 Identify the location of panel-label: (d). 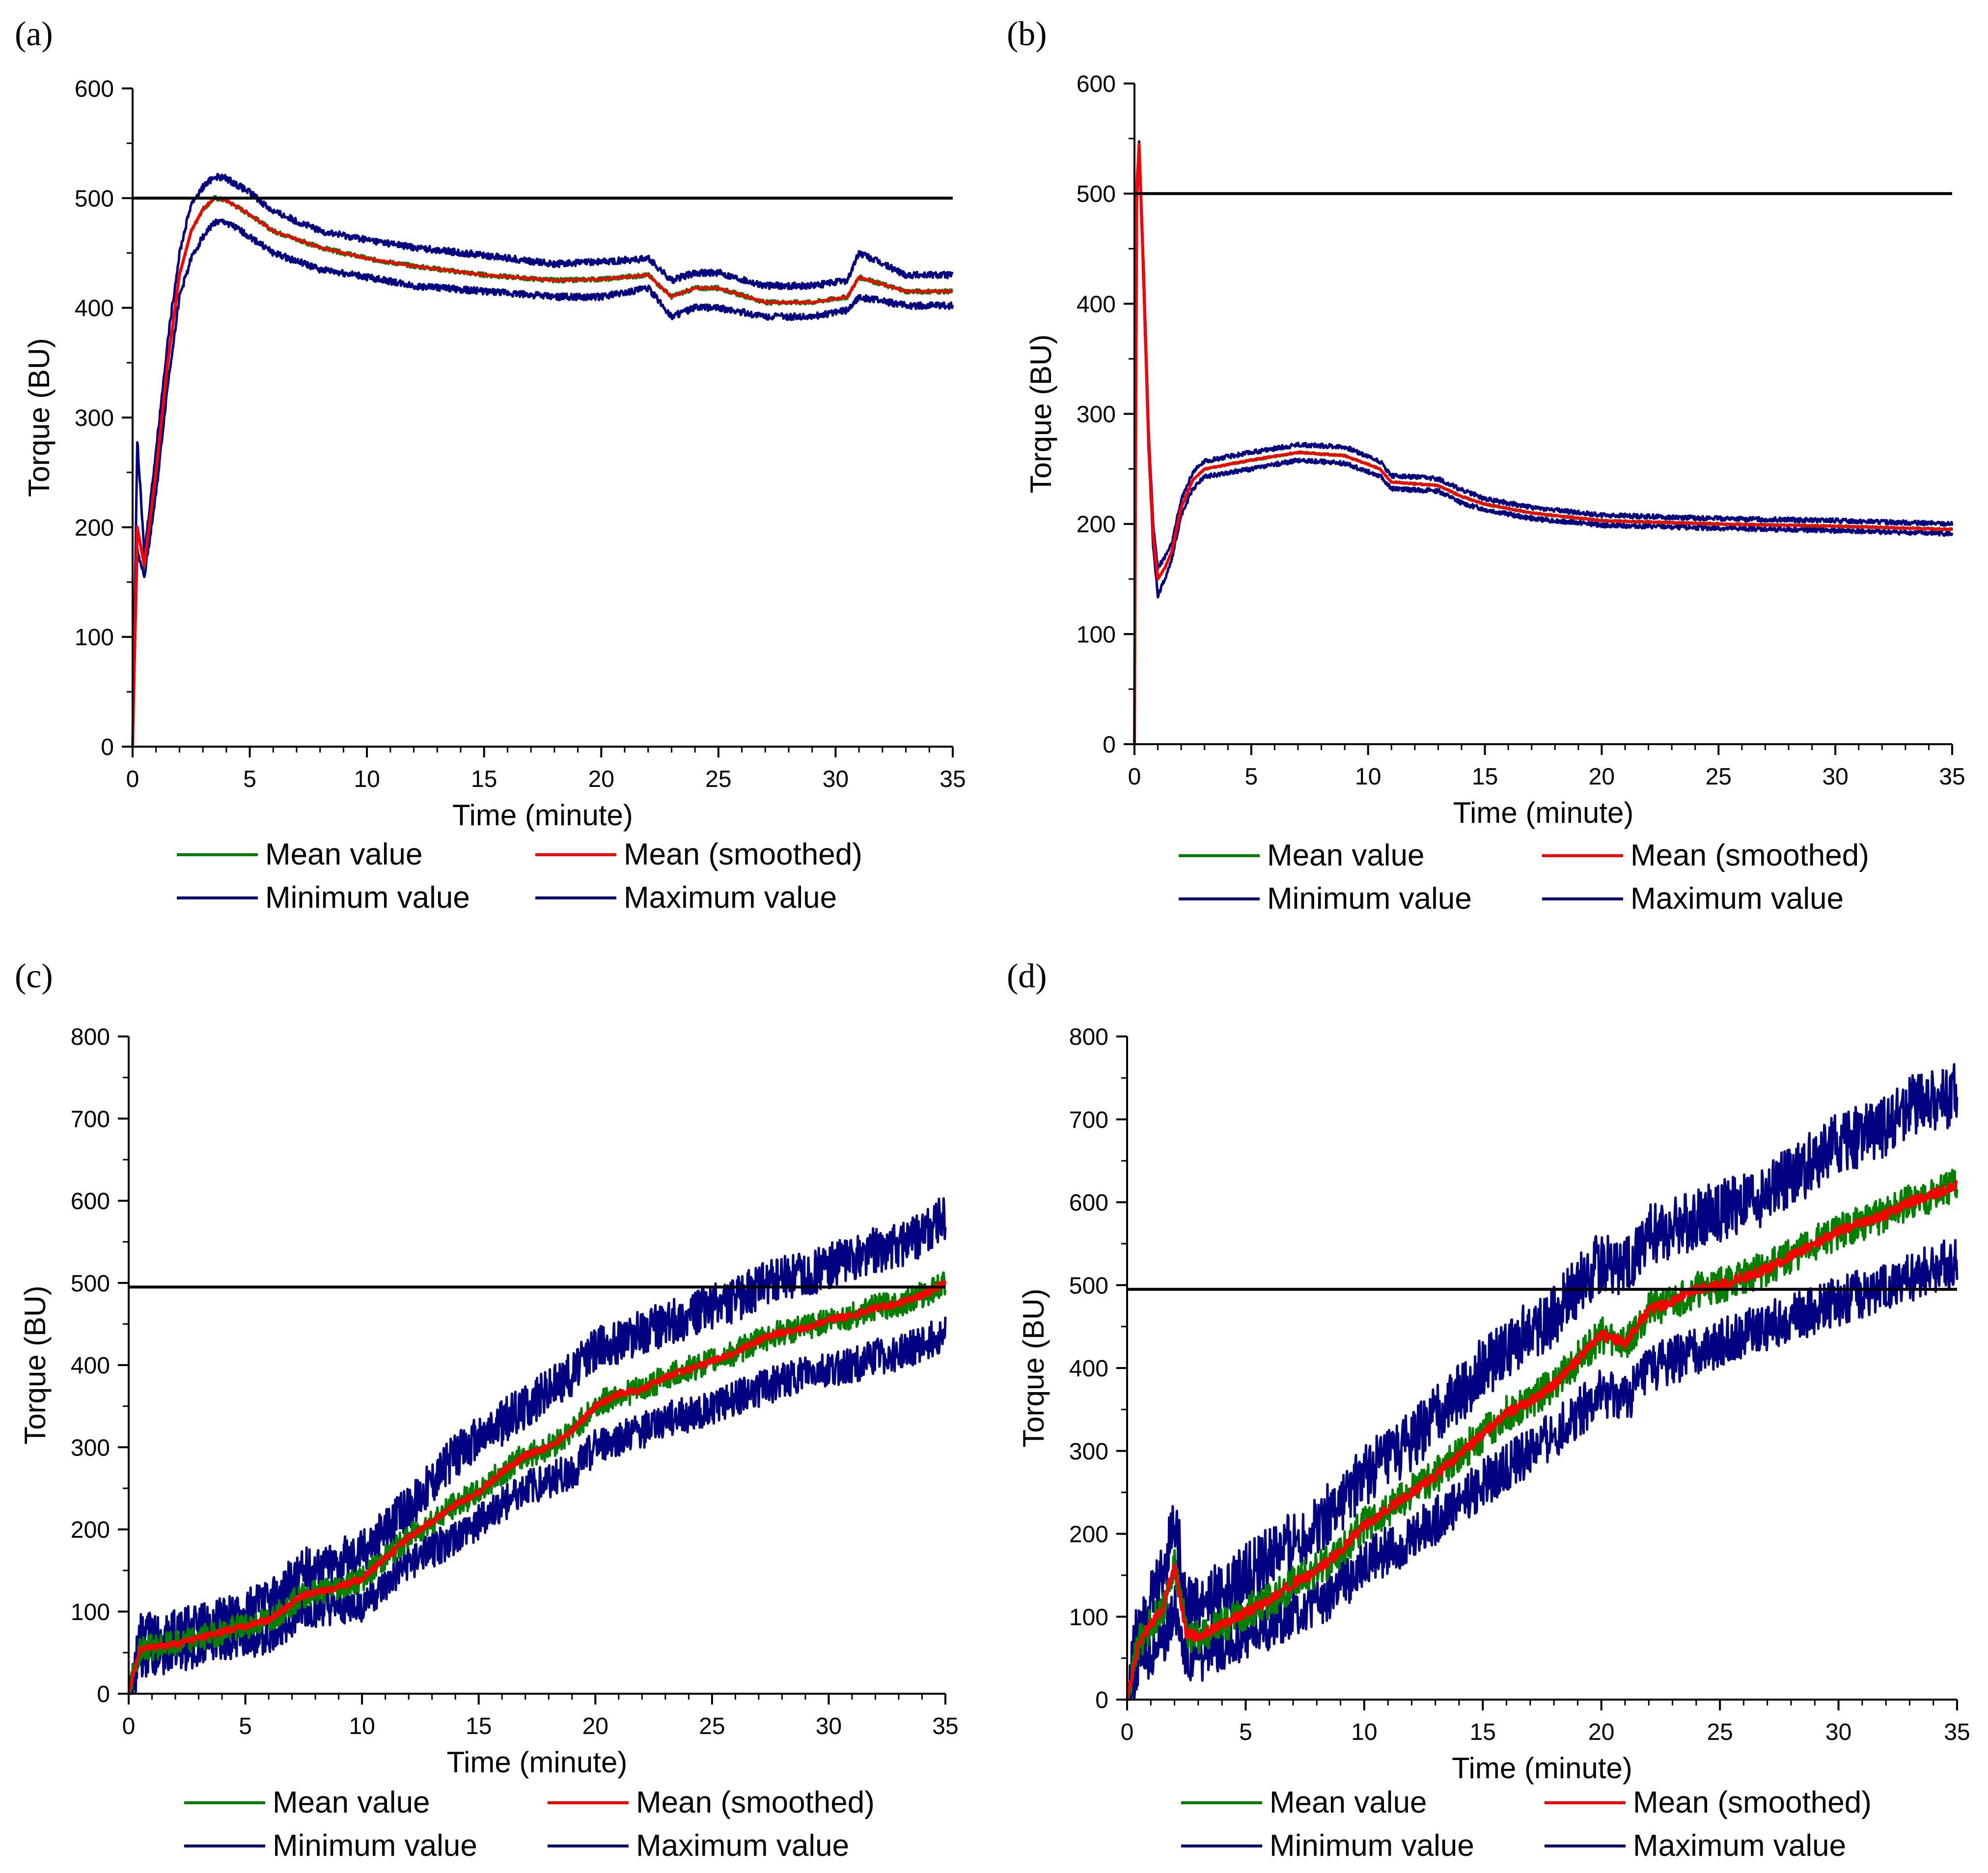
(1027, 976).